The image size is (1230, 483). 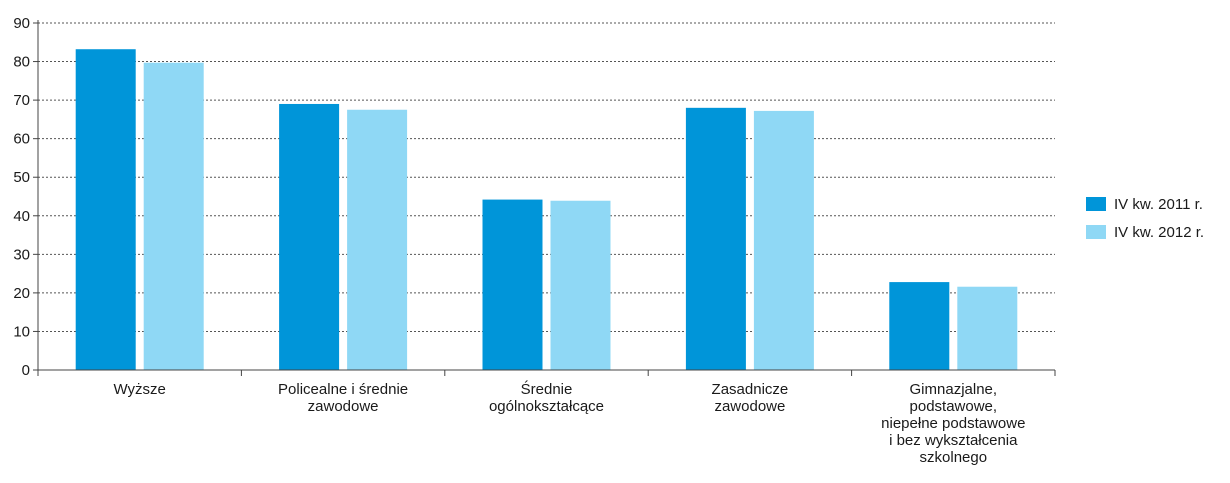 I want to click on y-tick-label-30: 30, so click(x=21, y=254).